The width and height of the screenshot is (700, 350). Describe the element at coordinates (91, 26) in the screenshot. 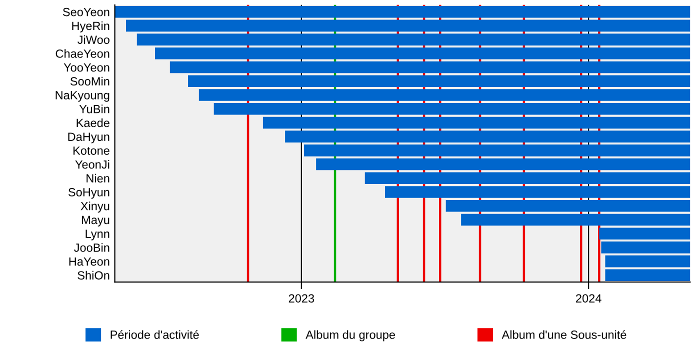

I see `y-tick-label: HyeRin` at that location.